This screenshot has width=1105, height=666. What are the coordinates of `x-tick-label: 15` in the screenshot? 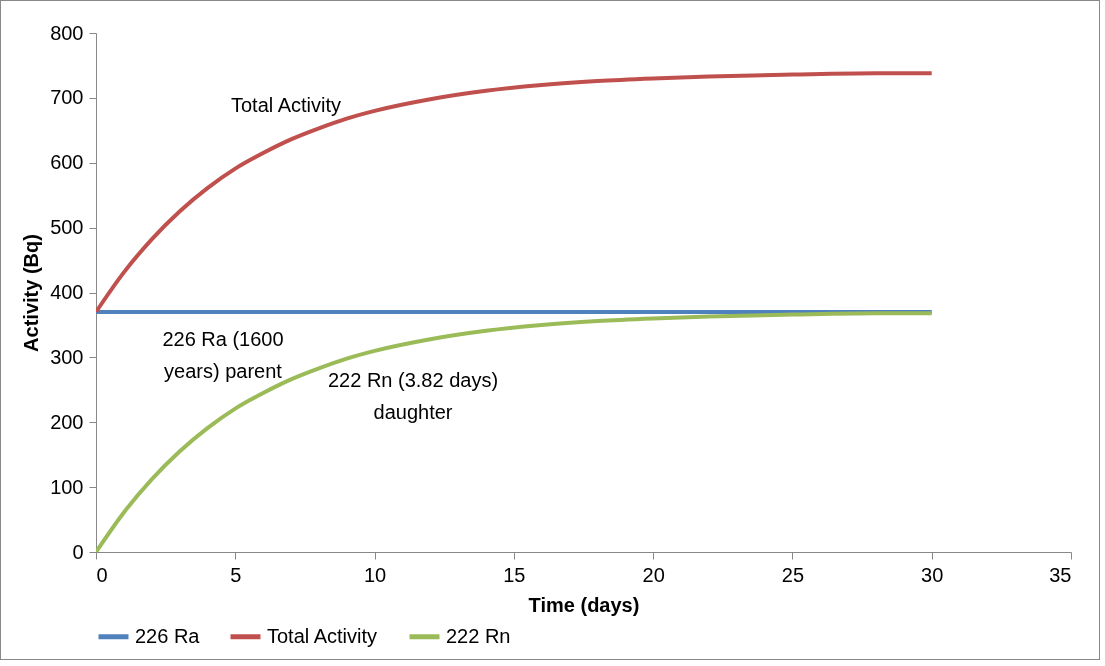 It's located at (514, 574).